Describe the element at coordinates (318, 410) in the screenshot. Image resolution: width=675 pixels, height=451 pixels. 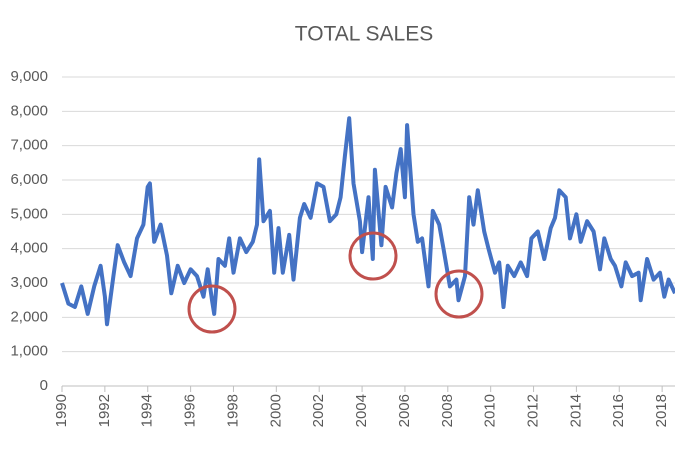
I see `x-tick-label: 2002` at that location.